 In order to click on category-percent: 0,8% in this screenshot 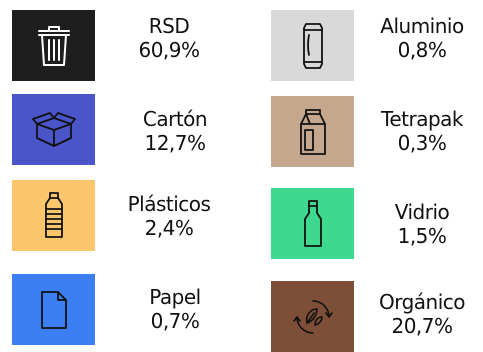, I will do `click(422, 50)`.